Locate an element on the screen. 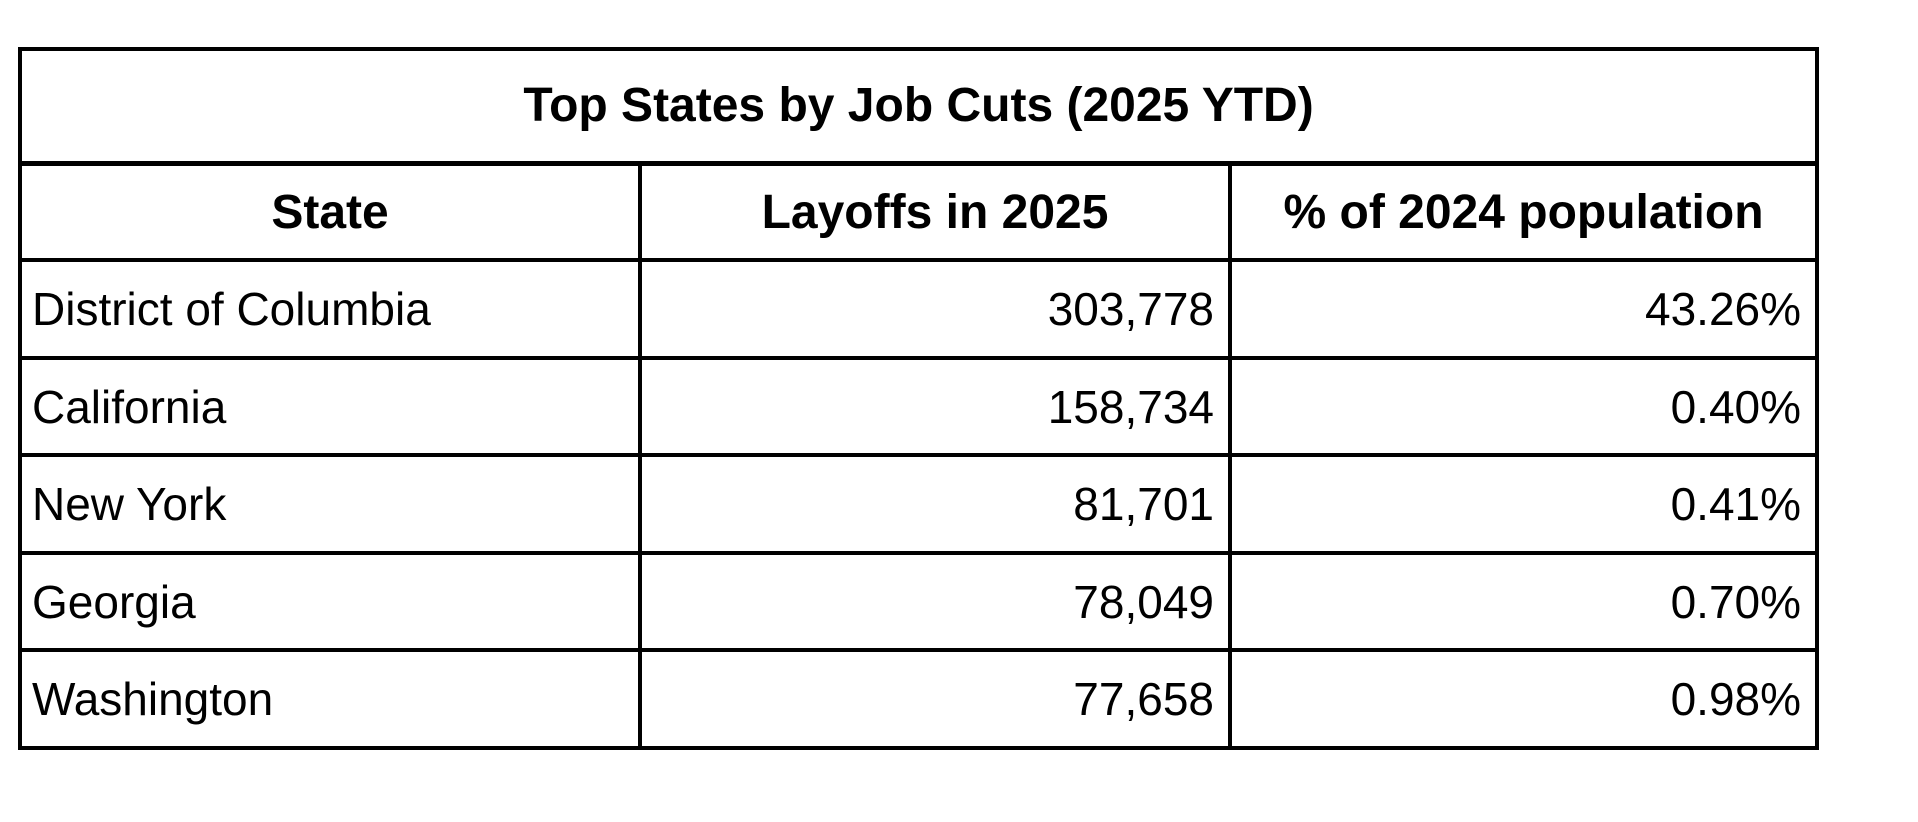 This screenshot has height=822, width=1918. state-cell: Georgia is located at coordinates (330, 601).